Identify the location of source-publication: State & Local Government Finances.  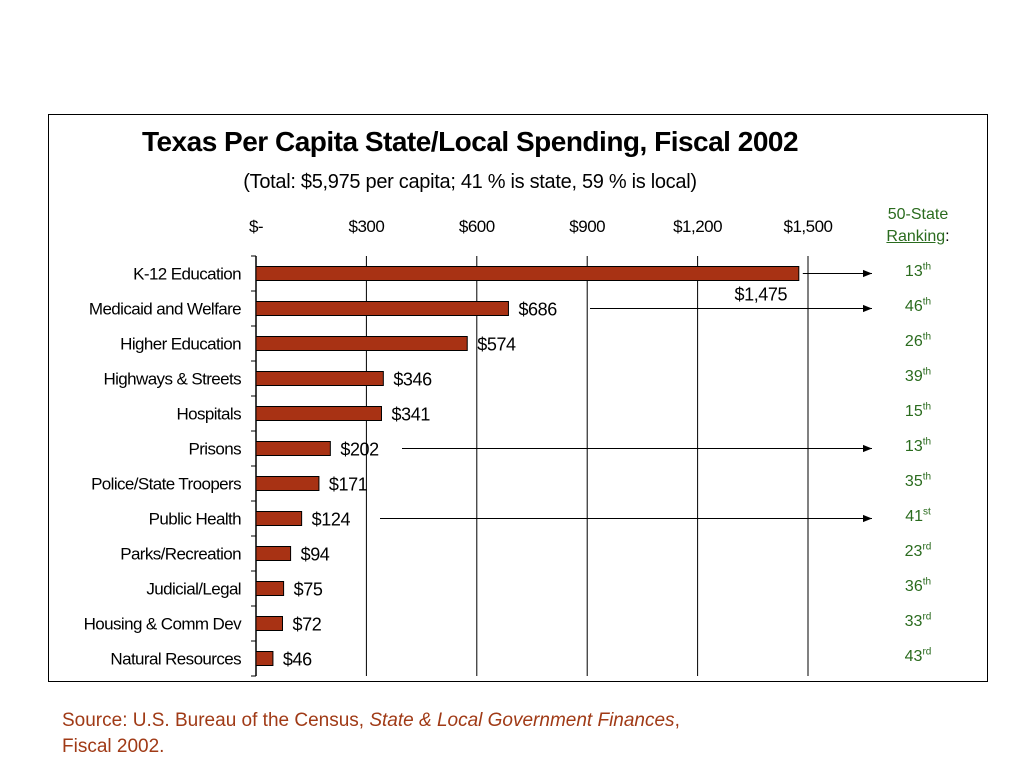
(522, 720).